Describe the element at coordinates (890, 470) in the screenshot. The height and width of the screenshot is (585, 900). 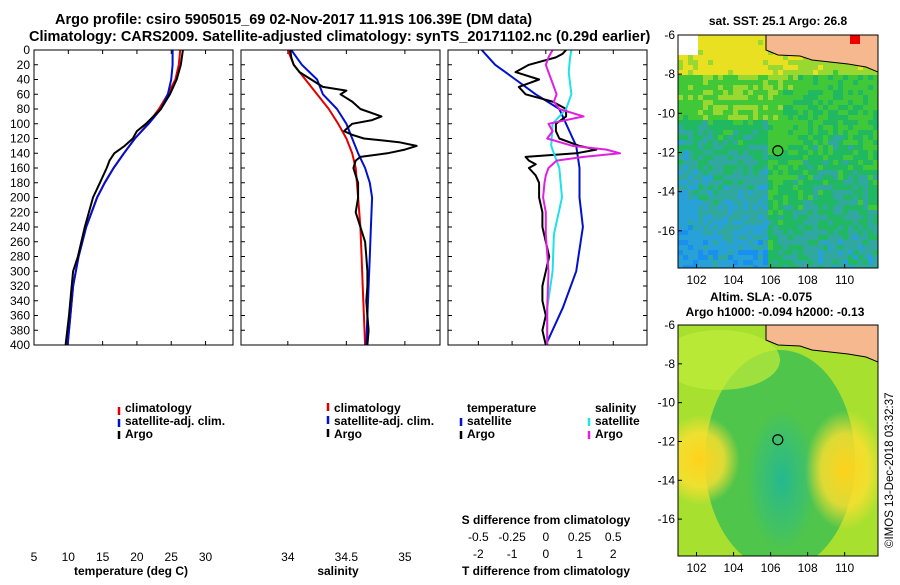
I see `credit-text: ©IMOS 13-Dec-2018 03:32:37` at that location.